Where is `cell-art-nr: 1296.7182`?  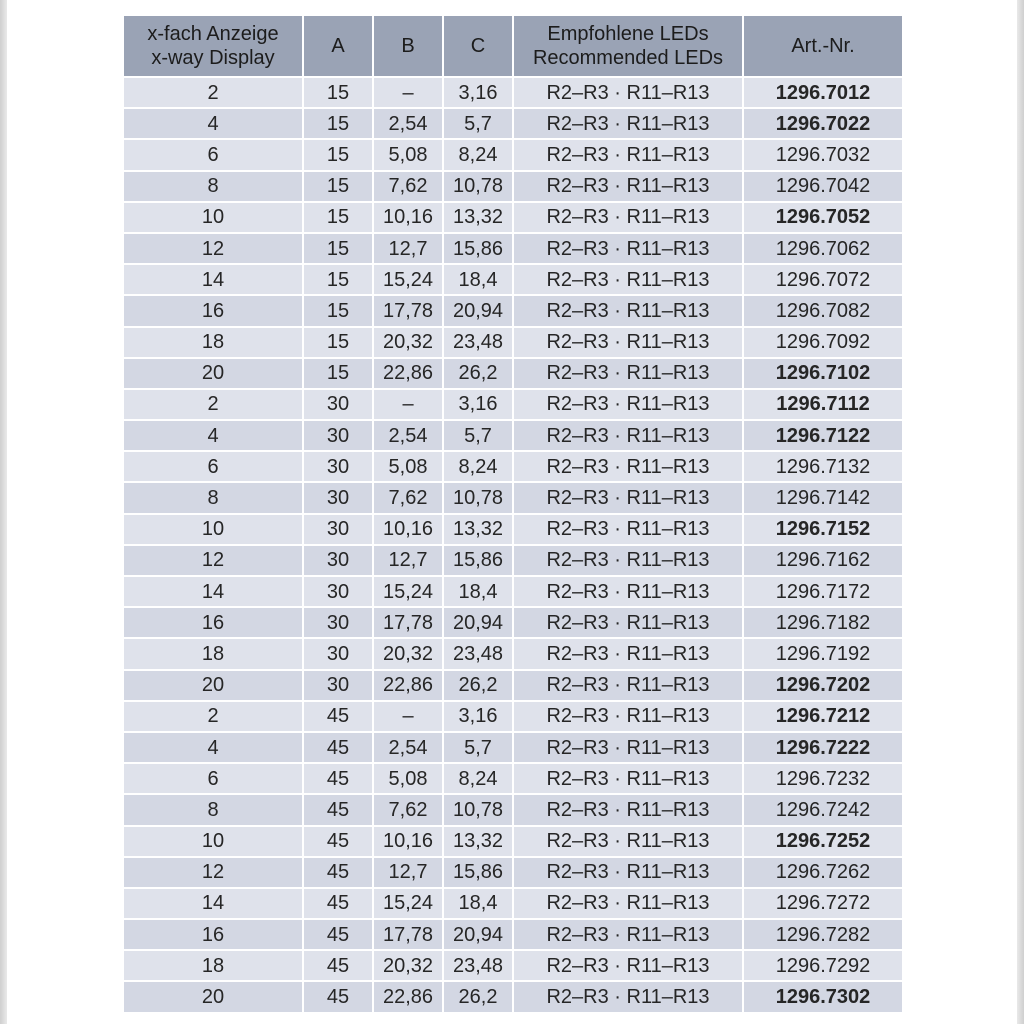 cell-art-nr: 1296.7182 is located at coordinates (823, 623).